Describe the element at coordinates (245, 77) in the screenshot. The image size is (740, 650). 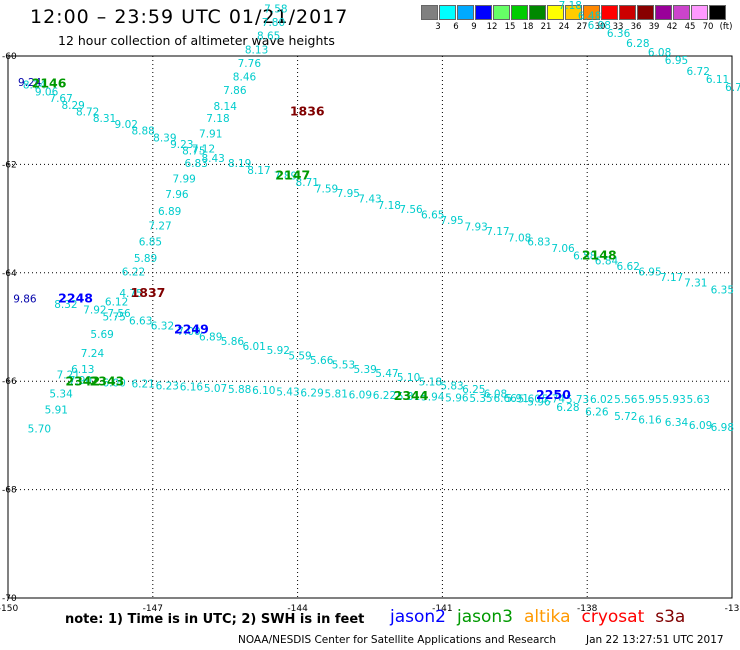
I see `wave-height-point: 8.46` at that location.